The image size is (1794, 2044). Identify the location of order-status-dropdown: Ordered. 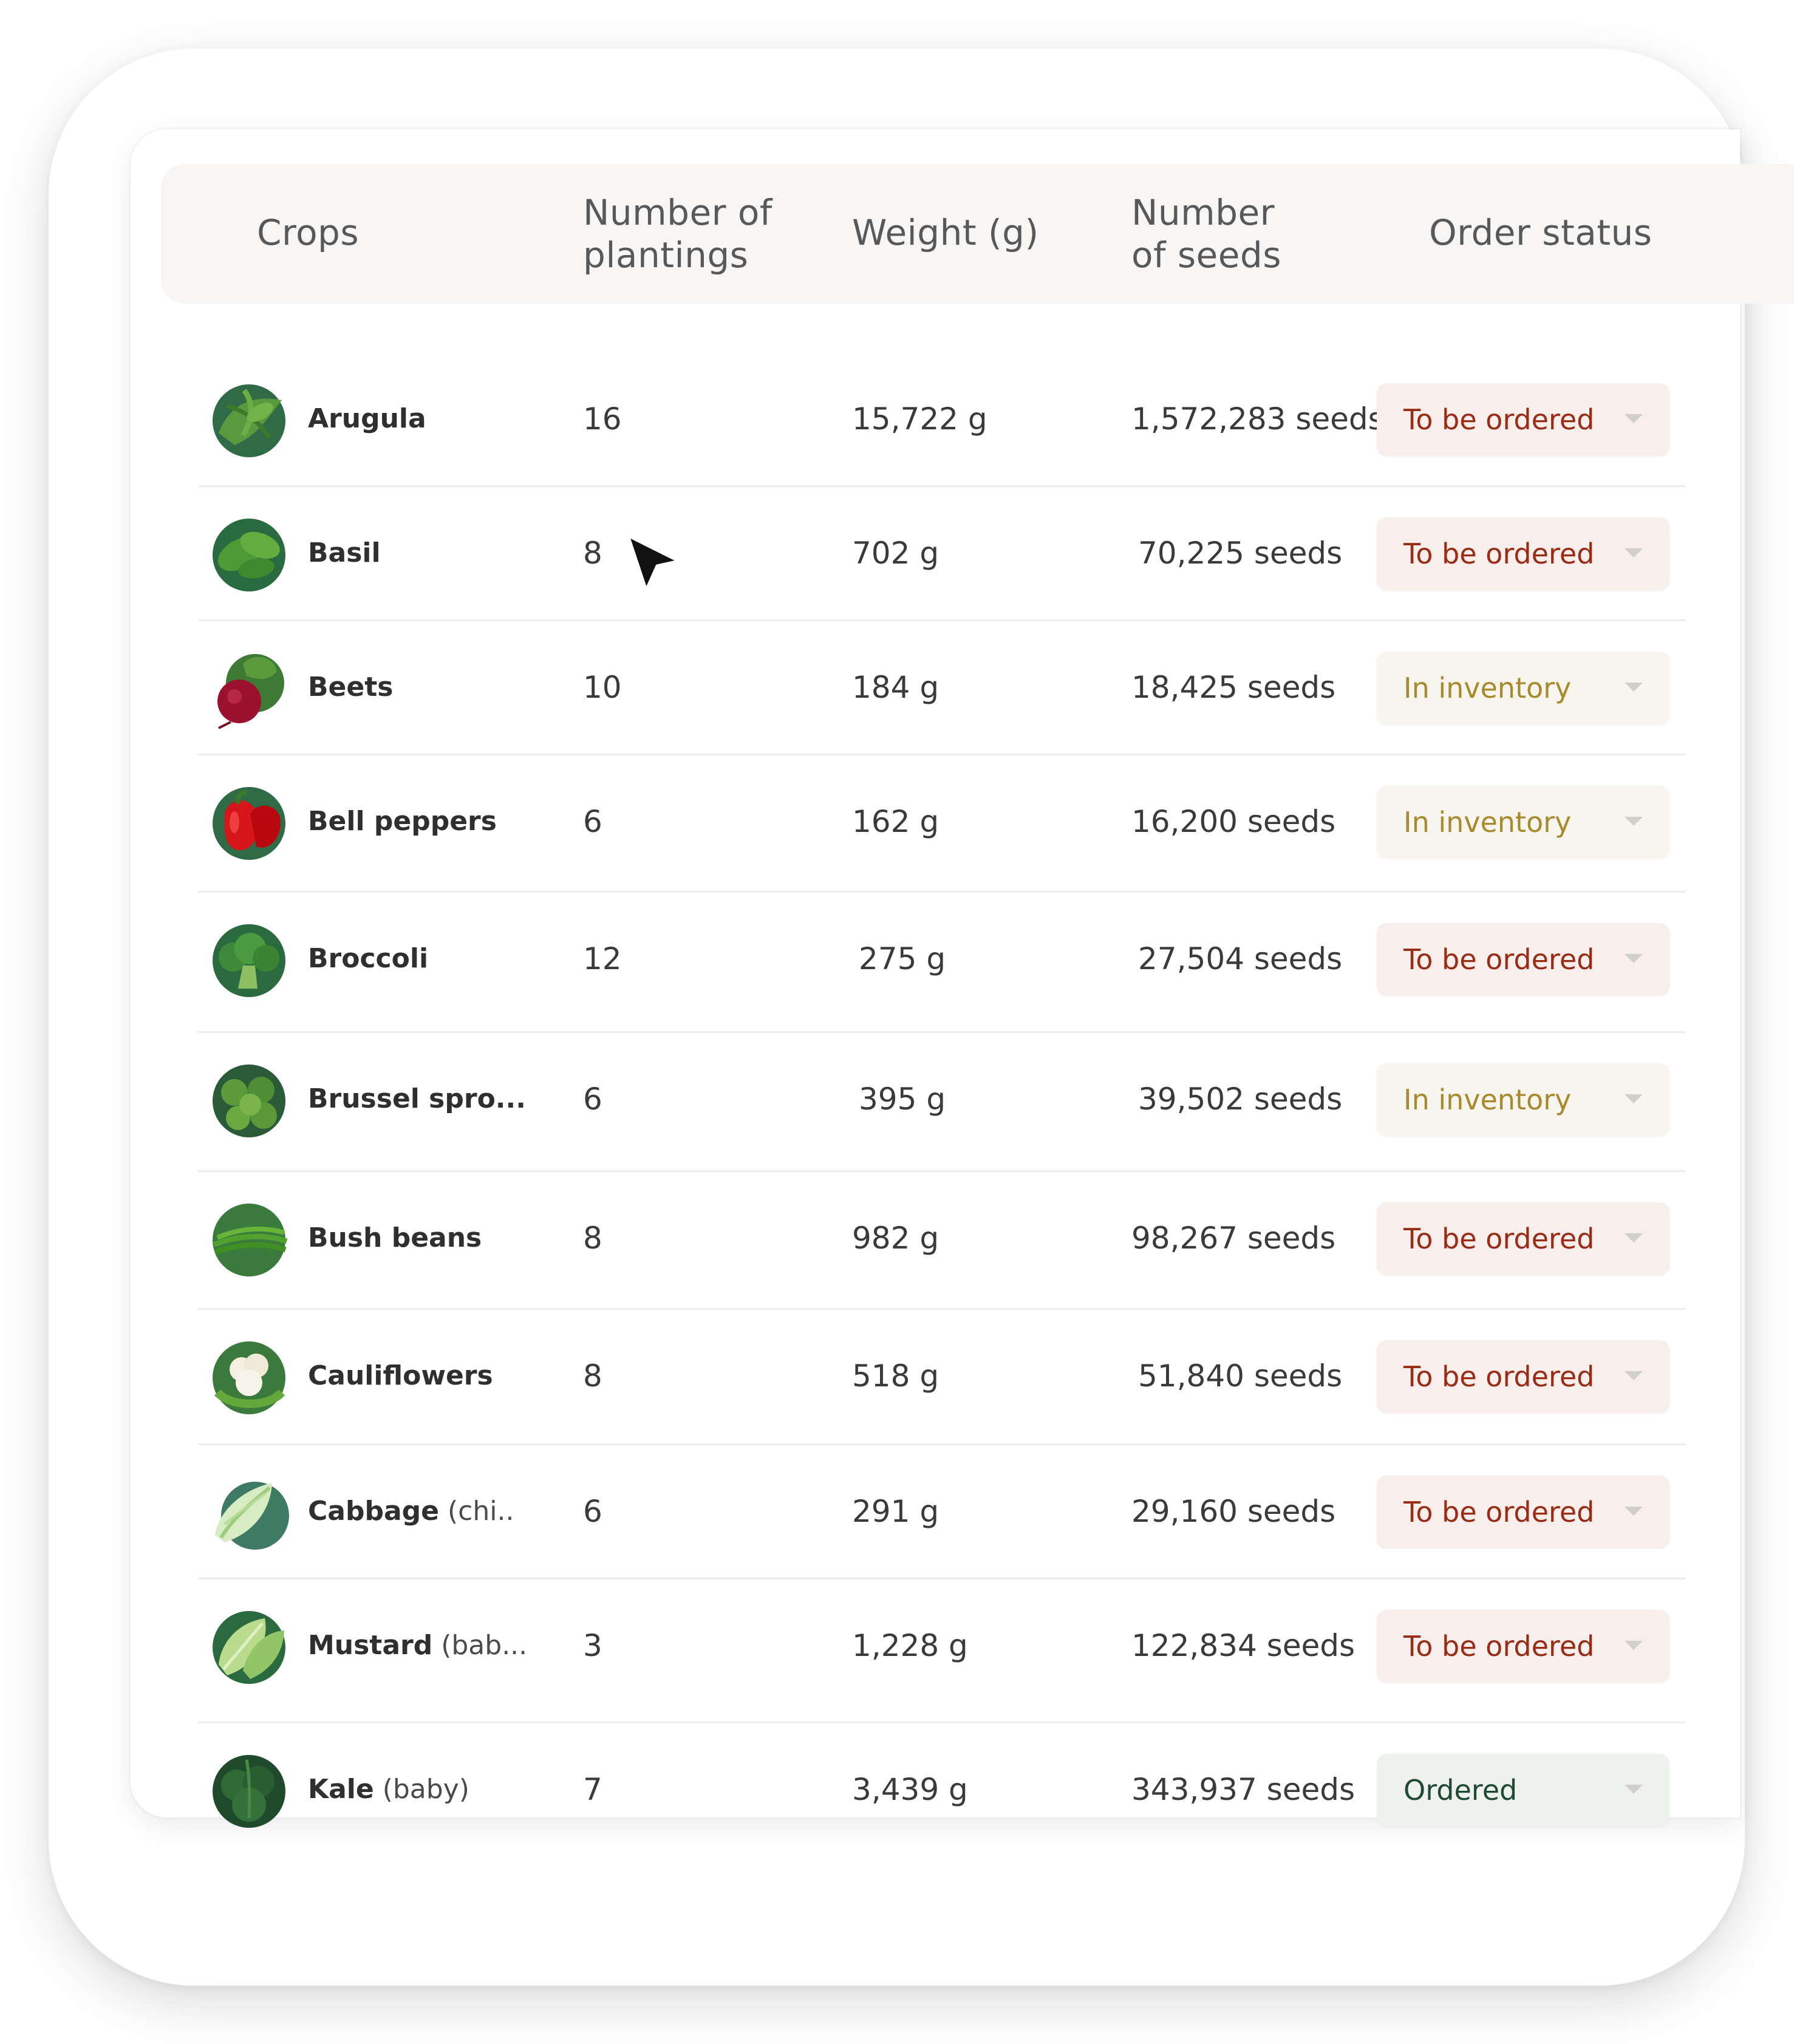
(1523, 1790).